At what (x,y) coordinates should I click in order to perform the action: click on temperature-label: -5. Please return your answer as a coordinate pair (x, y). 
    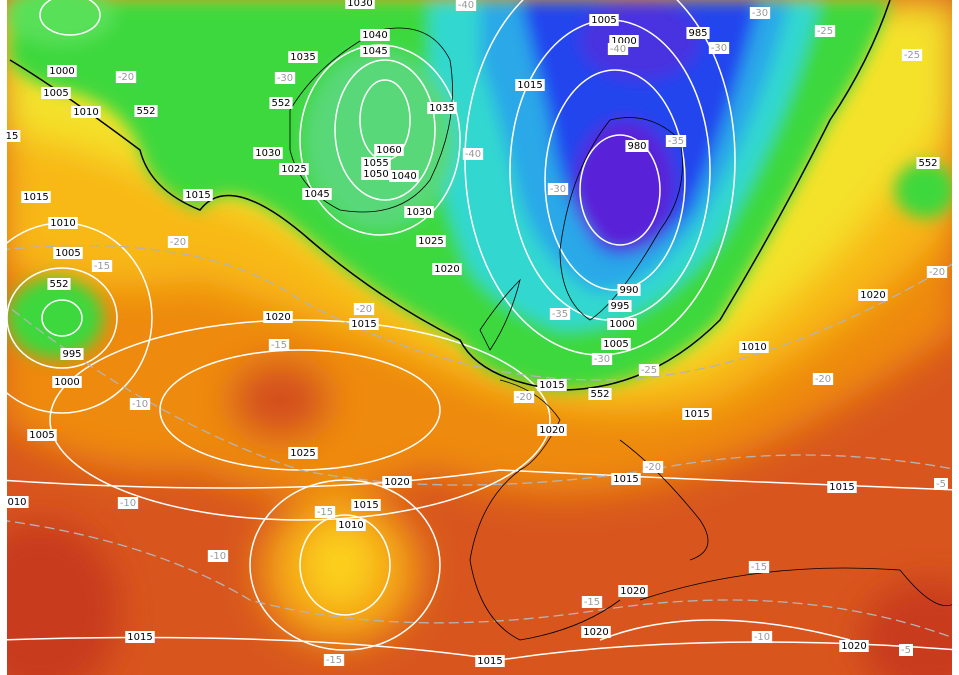
    Looking at the image, I should click on (906, 650).